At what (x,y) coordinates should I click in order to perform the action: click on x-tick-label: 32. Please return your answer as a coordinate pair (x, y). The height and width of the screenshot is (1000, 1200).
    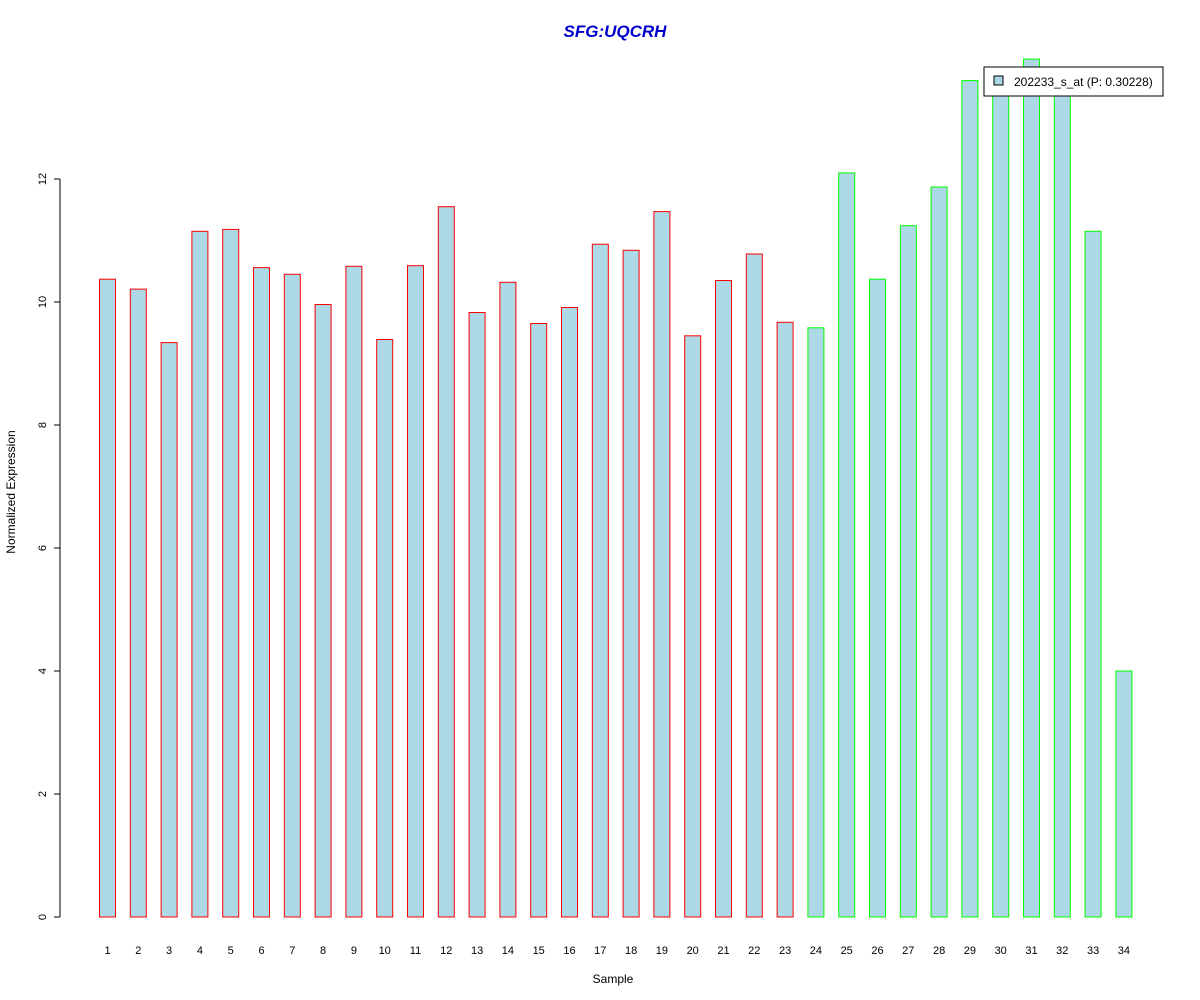
    Looking at the image, I should click on (1062, 951).